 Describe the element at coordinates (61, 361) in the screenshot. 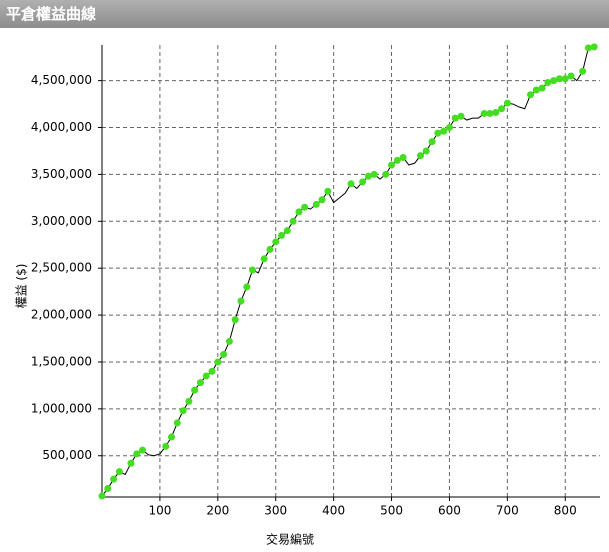

I see `y-tick-label: 1,500,000` at that location.